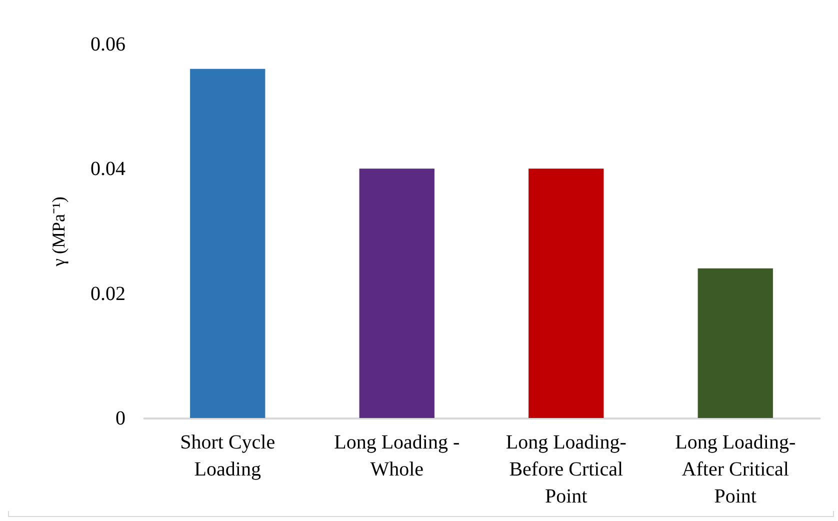 The height and width of the screenshot is (521, 838). What do you see at coordinates (108, 293) in the screenshot?
I see `y-tick-label: 0.02` at bounding box center [108, 293].